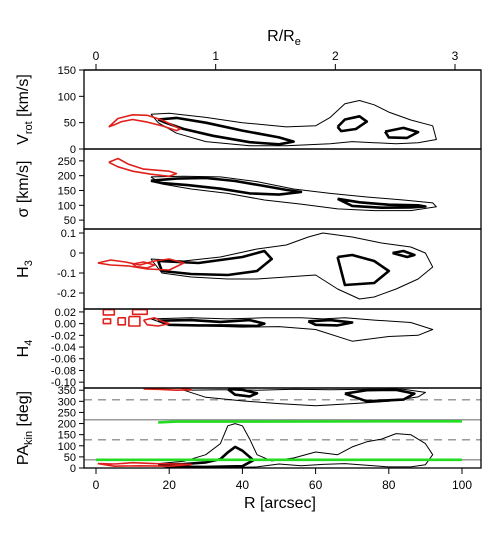  I want to click on y-axis-label: H4, so click(25, 349).